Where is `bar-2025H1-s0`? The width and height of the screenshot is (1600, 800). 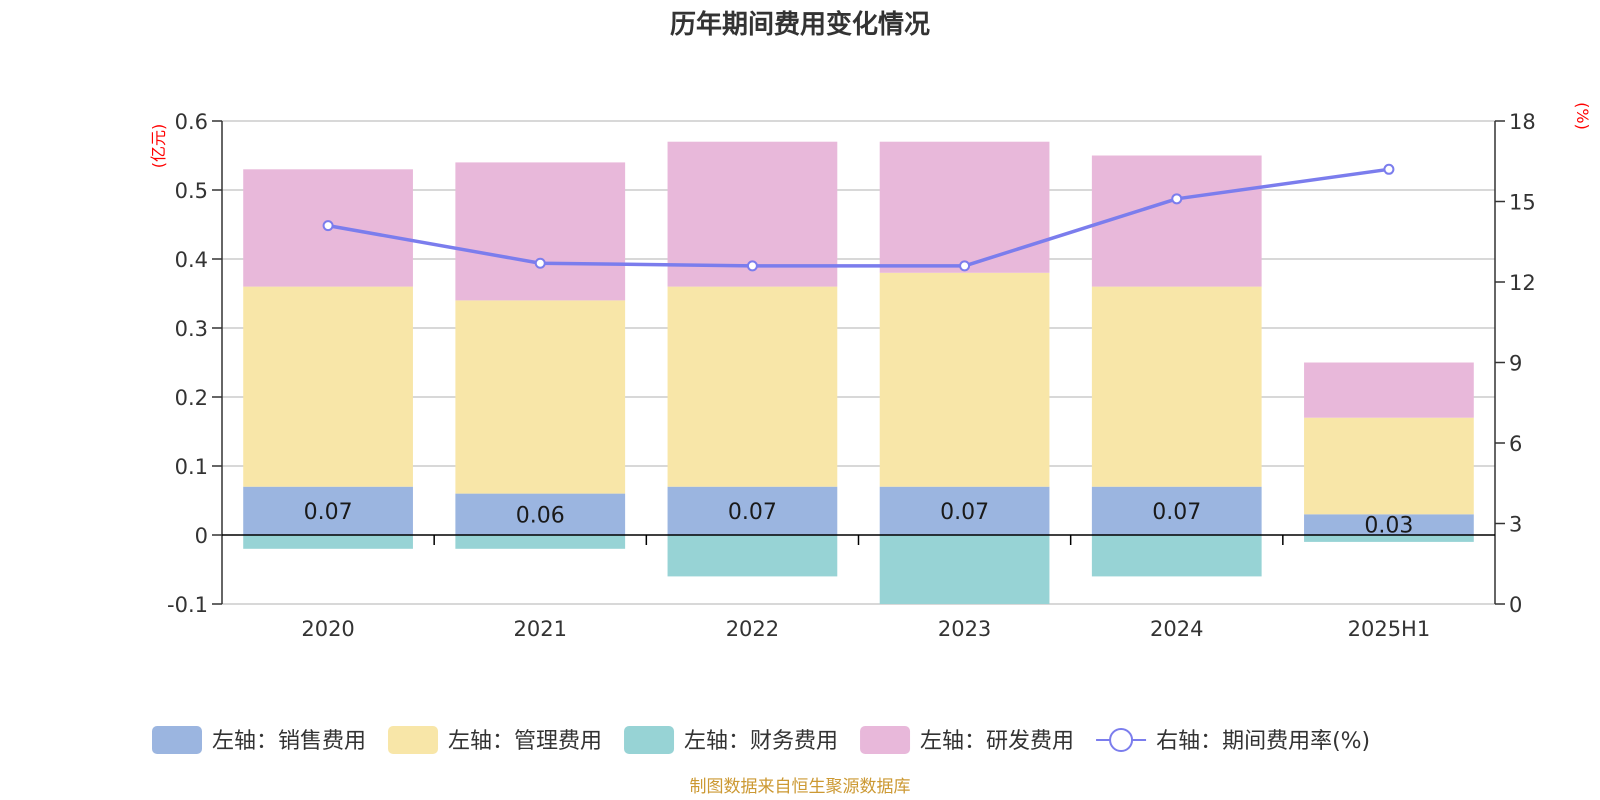
bar-2025H1-s0 is located at coordinates (1389, 524).